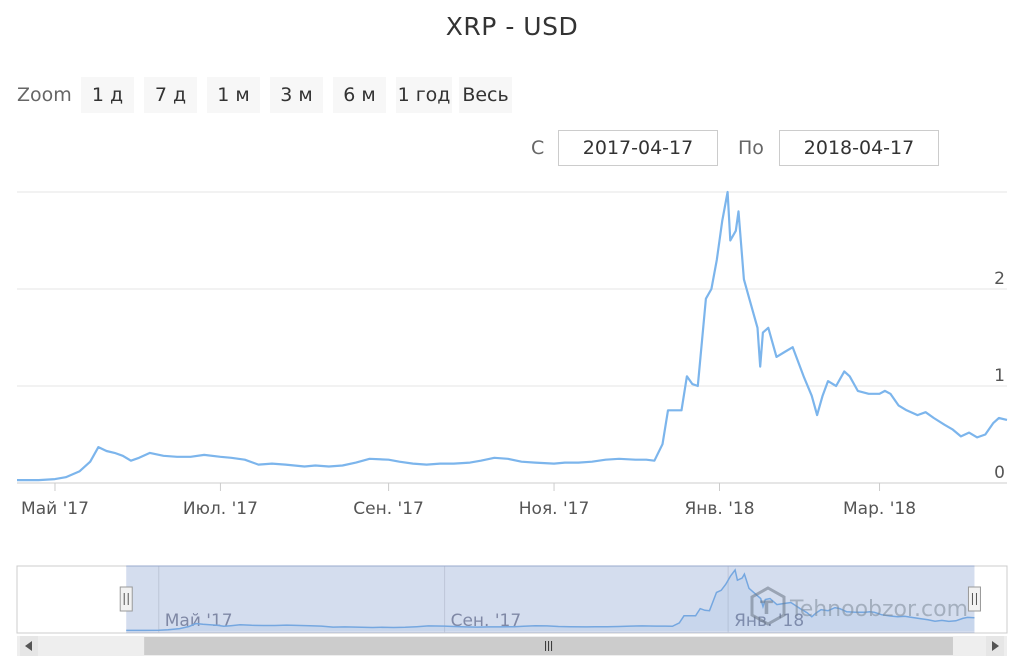 Image resolution: width=1024 pixels, height=658 pixels. I want to click on range-to-input, so click(859, 148).